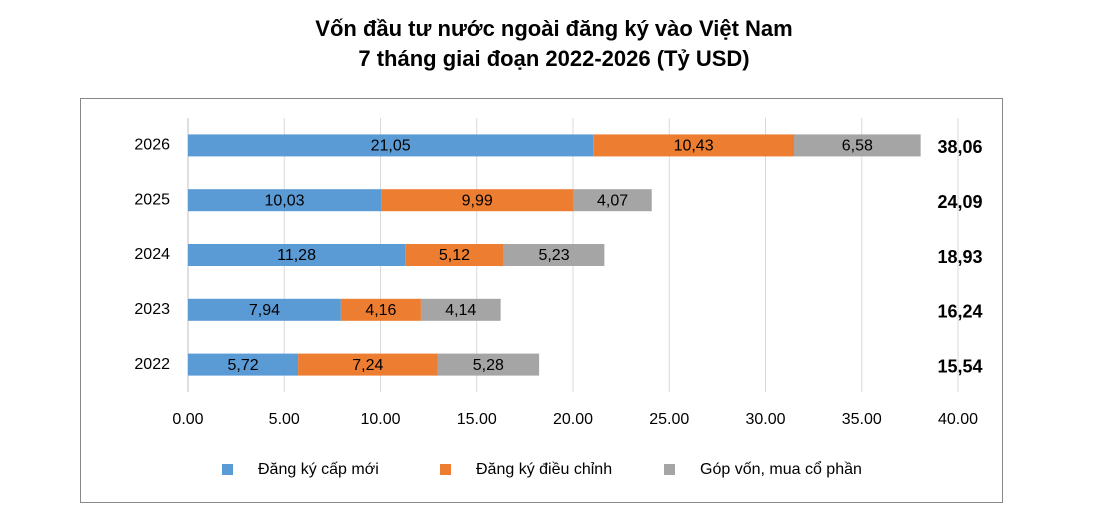 The width and height of the screenshot is (1108, 509). I want to click on data-label: 10,43, so click(694, 146).